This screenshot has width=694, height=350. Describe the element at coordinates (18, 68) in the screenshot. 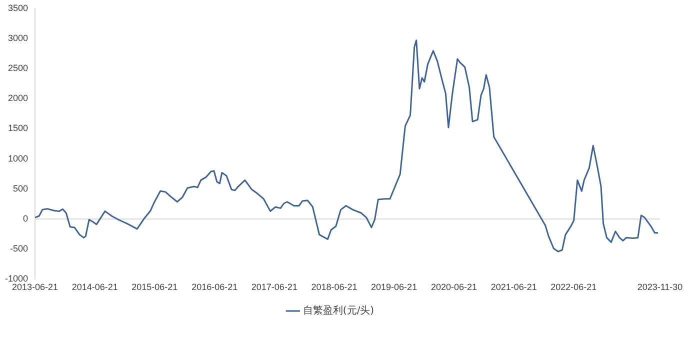

I see `y-tick-label: 2500` at that location.